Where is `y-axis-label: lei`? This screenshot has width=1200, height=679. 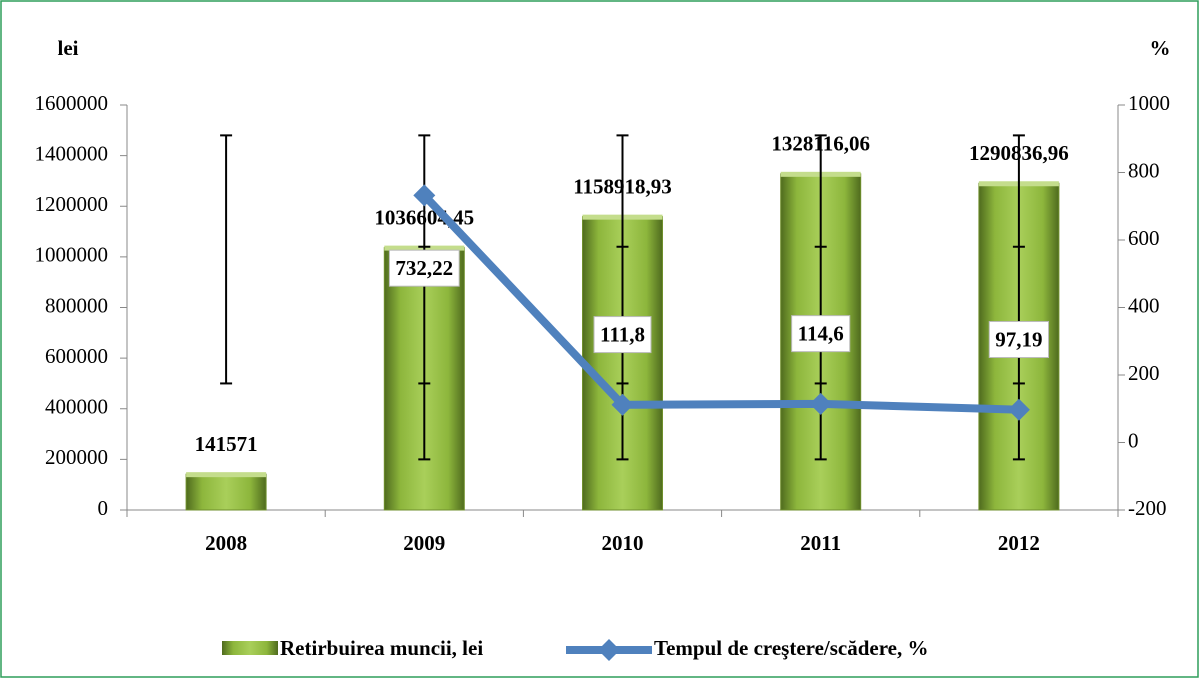
y-axis-label: lei is located at coordinates (68, 48).